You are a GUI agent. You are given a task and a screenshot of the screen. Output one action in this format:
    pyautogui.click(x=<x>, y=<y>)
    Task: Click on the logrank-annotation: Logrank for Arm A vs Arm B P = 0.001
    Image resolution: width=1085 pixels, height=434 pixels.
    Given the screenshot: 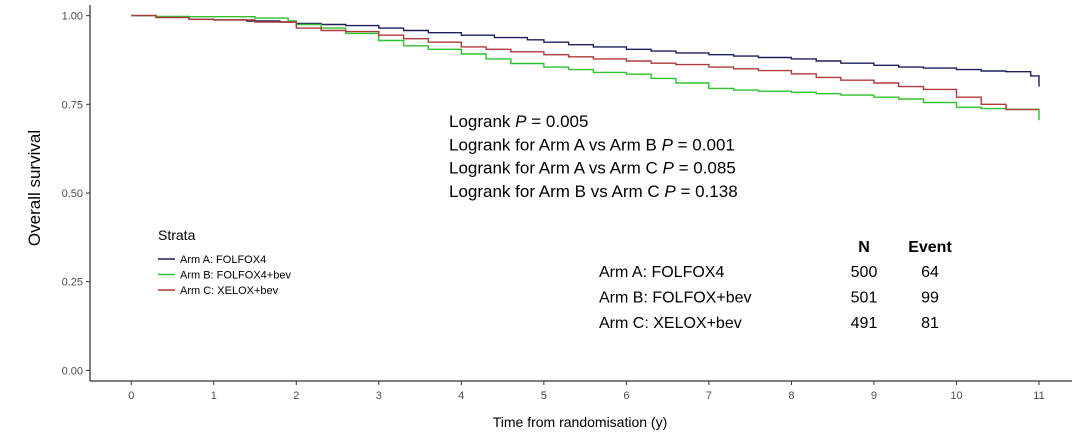 What is the action you would take?
    pyautogui.click(x=592, y=144)
    